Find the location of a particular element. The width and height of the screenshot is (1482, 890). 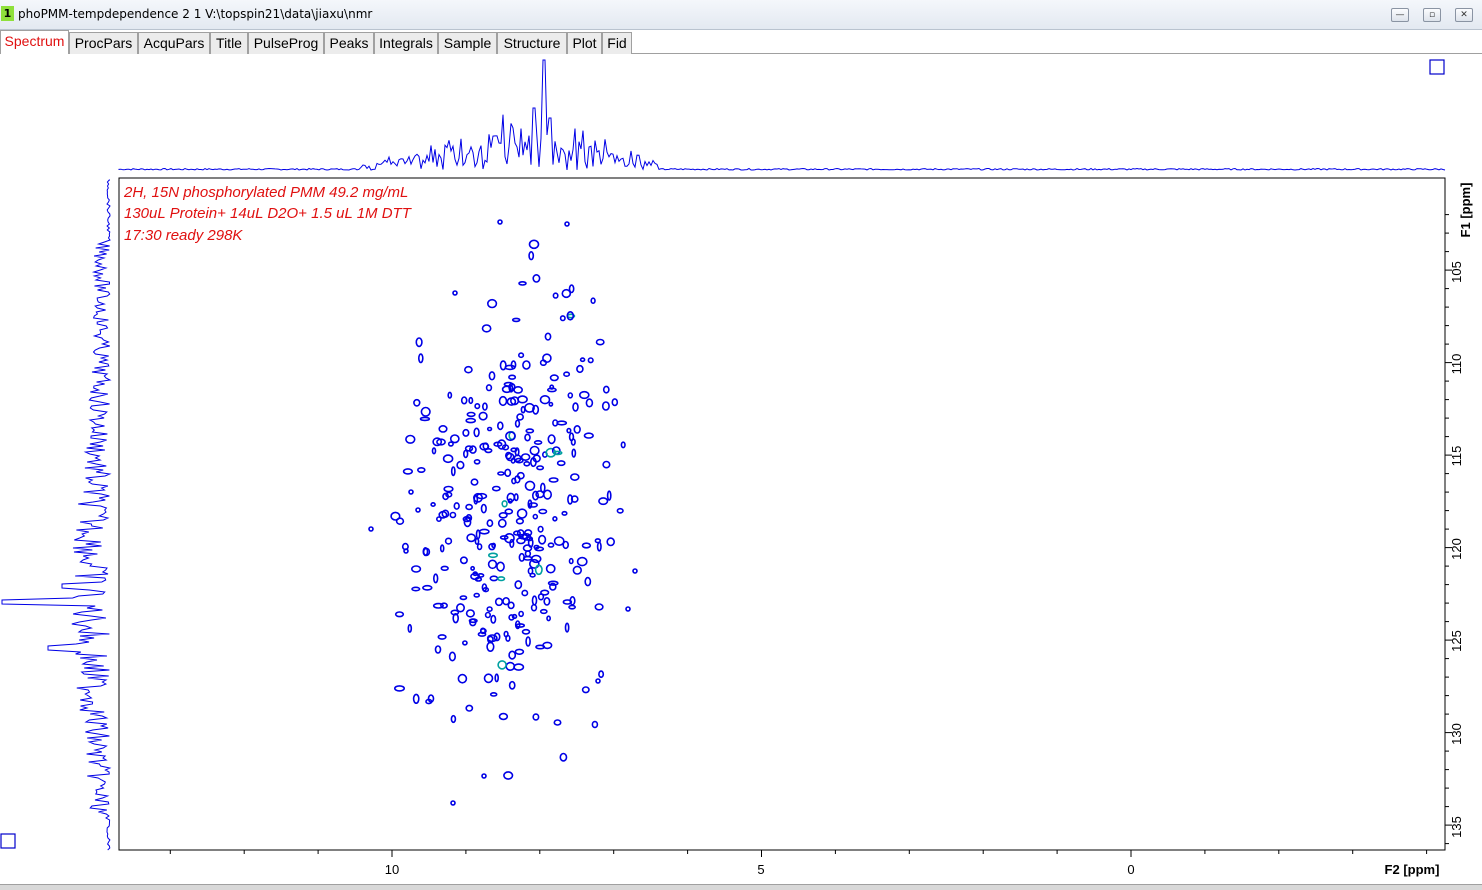

f2-tick-10: 10 is located at coordinates (392, 869).